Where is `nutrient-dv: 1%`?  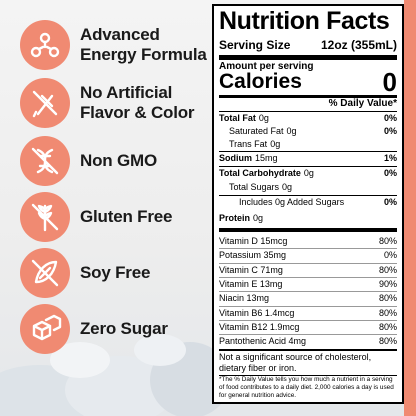
nutrient-dv: 1% is located at coordinates (390, 158).